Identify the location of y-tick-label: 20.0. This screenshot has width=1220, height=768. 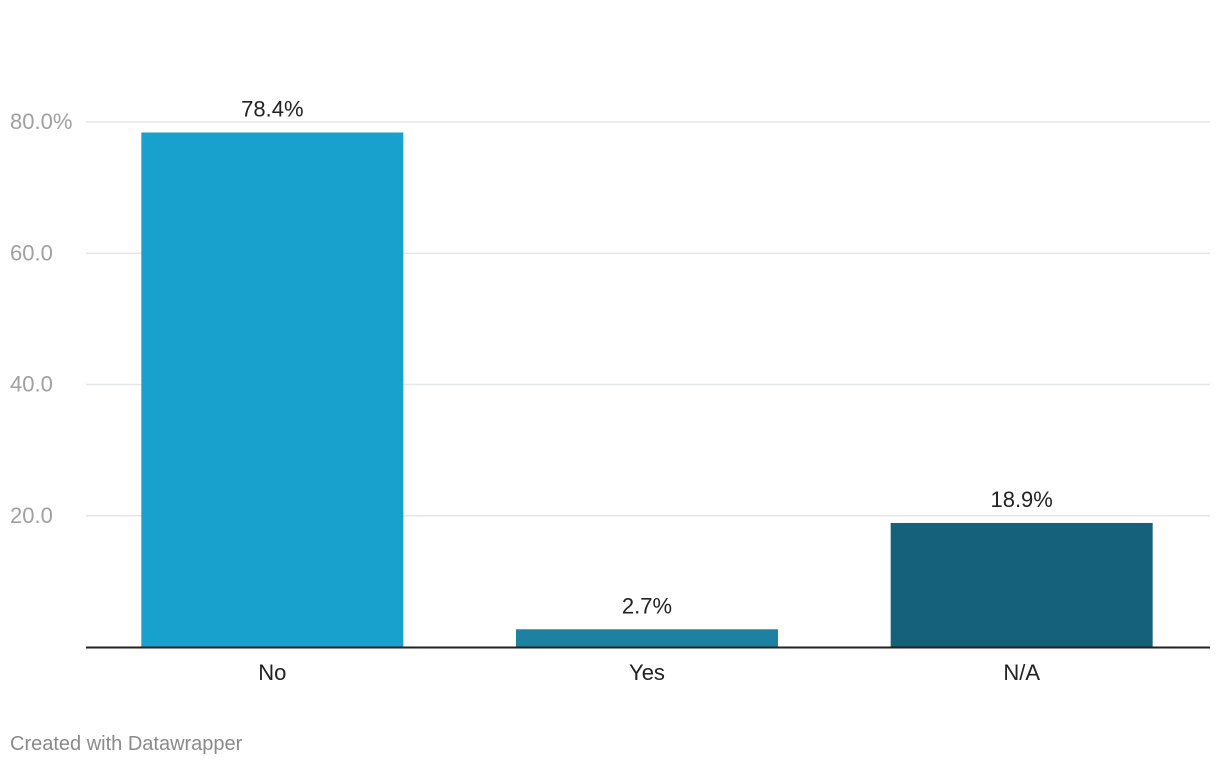
(31, 515).